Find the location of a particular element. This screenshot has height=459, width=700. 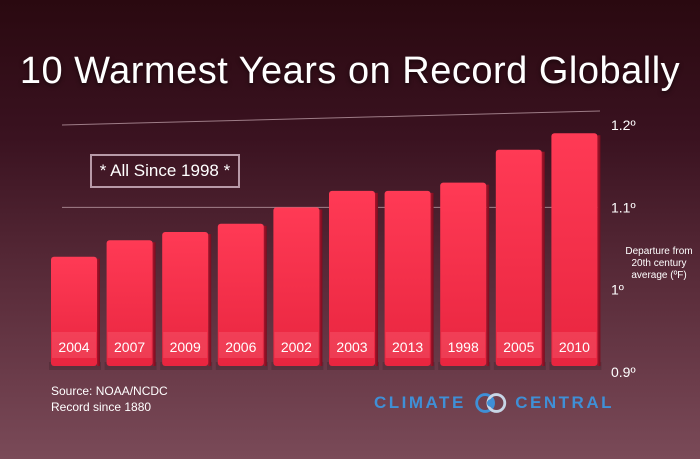

source-line: Source: NOAA/NCDC is located at coordinates (109, 391).